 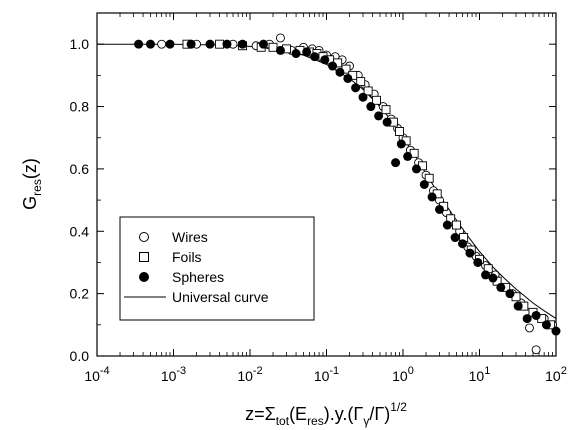 What do you see at coordinates (187, 257) in the screenshot?
I see `legend-label-foils: Foils` at bounding box center [187, 257].